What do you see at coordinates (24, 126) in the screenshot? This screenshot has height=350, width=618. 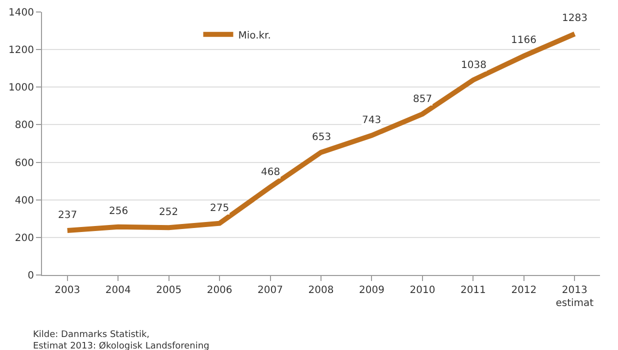 I see `y-tick-label: 800` at bounding box center [24, 126].